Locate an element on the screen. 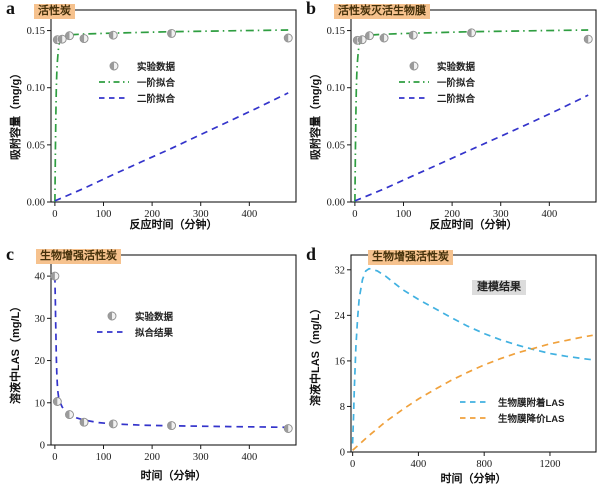  y-tick-label: 20 is located at coordinates (40, 361).